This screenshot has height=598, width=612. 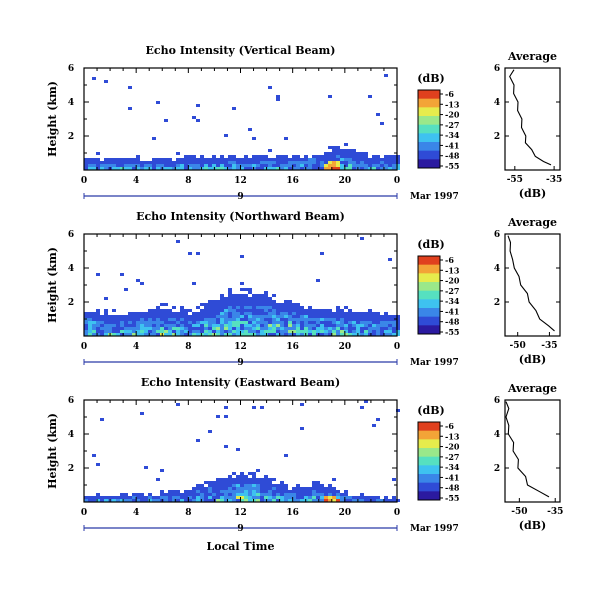 What do you see at coordinates (532, 525) in the screenshot?
I see `average-x-label: (dB)` at bounding box center [532, 525].